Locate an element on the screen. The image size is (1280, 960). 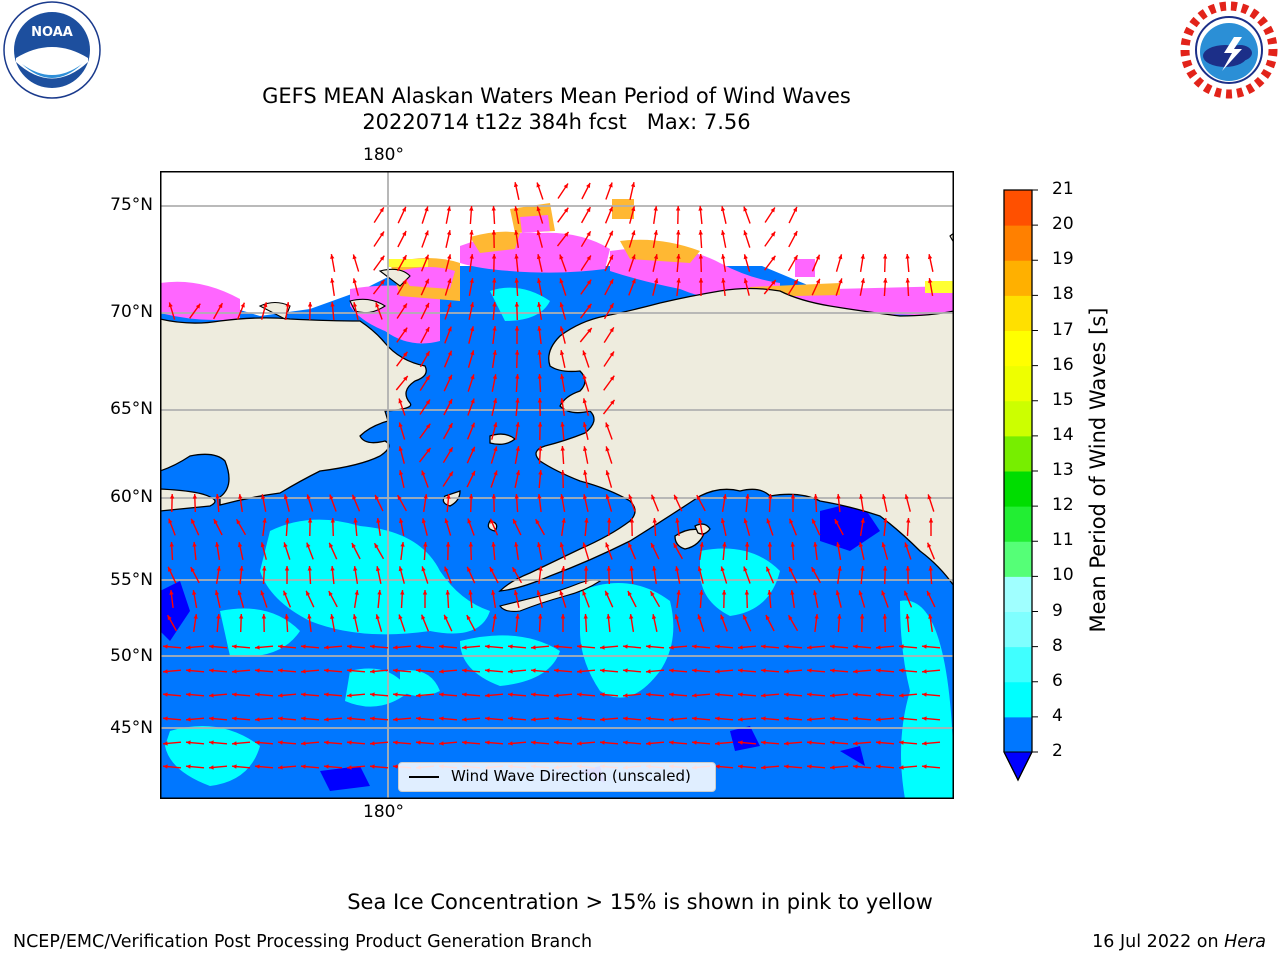
colorbar-tick-label: 6 is located at coordinates (1057, 680).